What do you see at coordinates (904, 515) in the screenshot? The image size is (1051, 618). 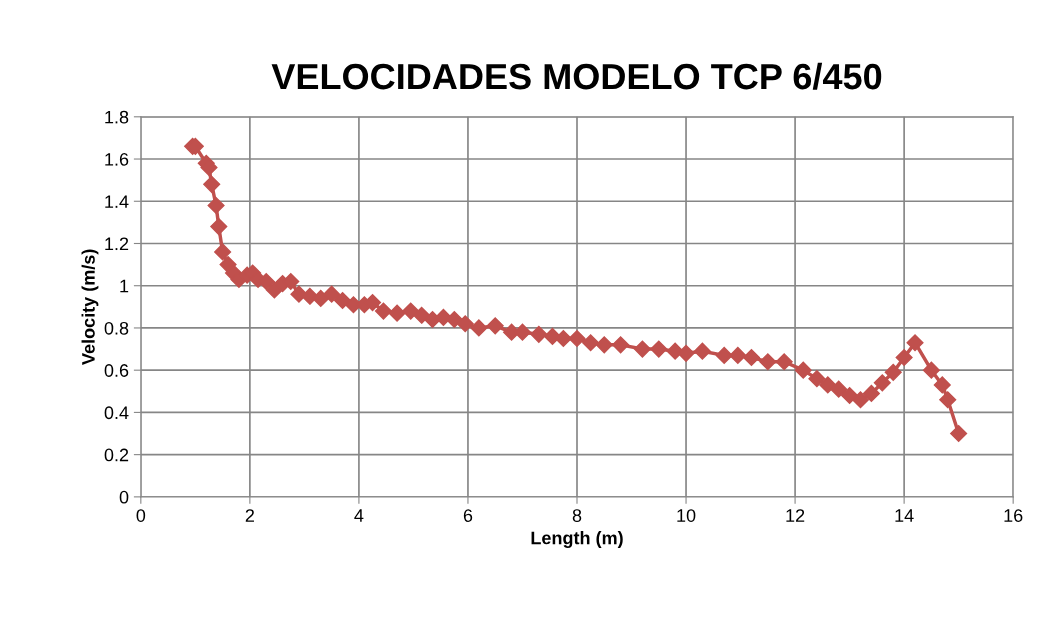 I see `x-tick-label: 14` at bounding box center [904, 515].